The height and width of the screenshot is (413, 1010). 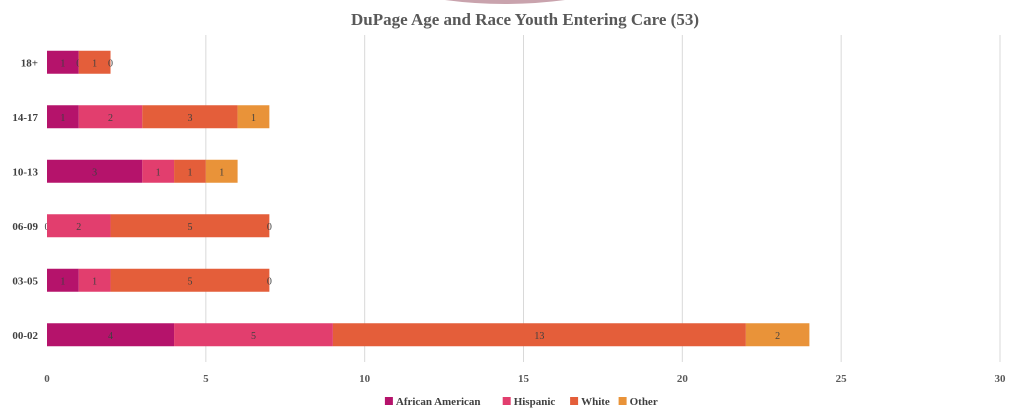 I want to click on data-label-other-10-13: 1, so click(x=221, y=172).